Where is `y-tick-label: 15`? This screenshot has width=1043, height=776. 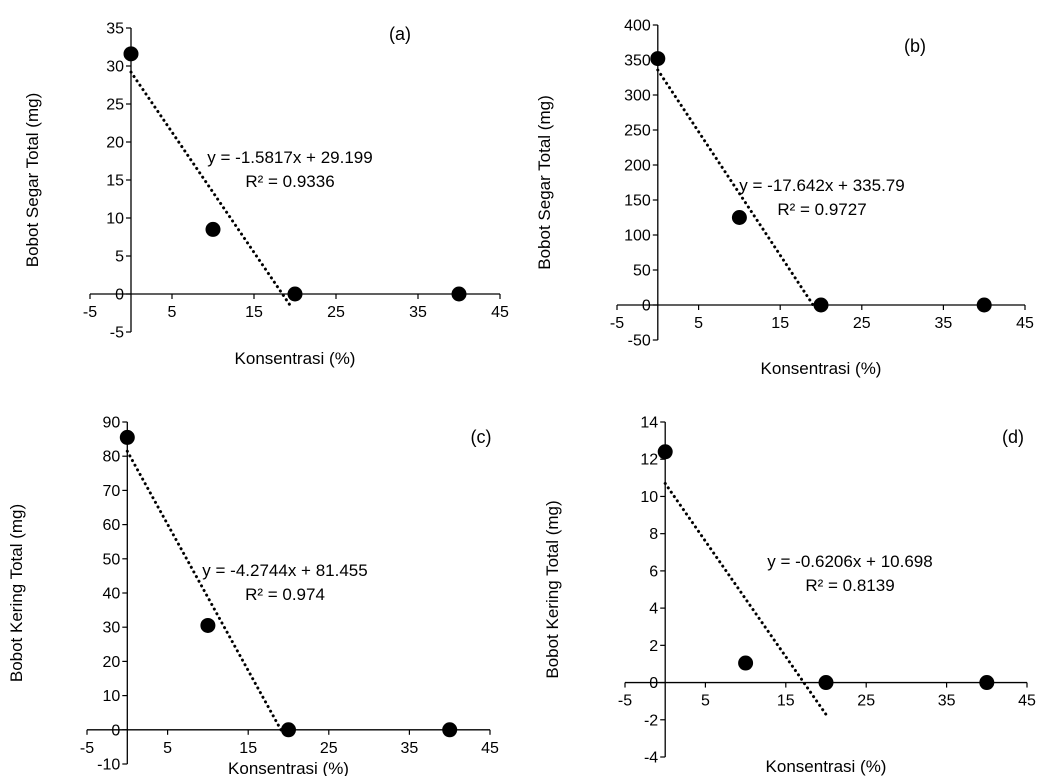
y-tick-label: 15 is located at coordinates (115, 181).